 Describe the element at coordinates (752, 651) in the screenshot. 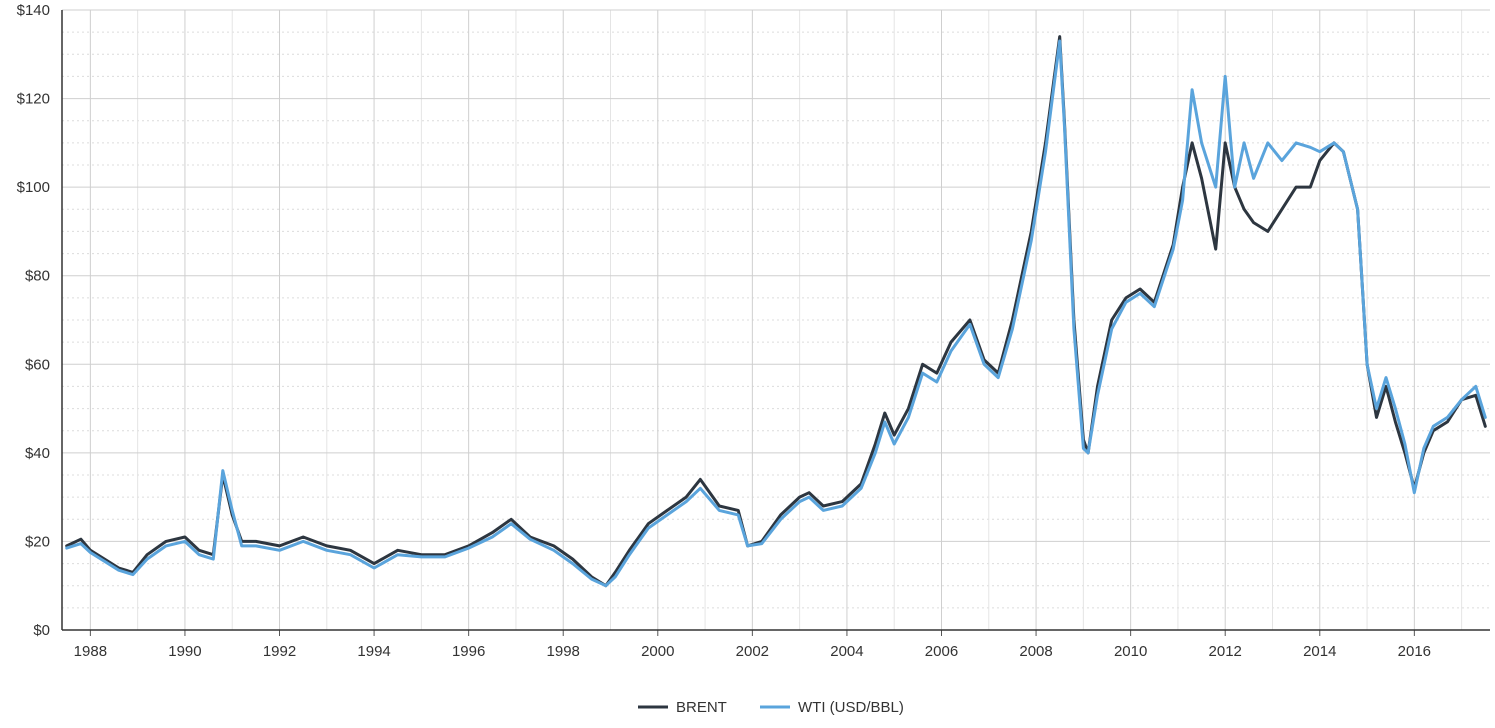

I see `x-tick-label: 2002` at that location.